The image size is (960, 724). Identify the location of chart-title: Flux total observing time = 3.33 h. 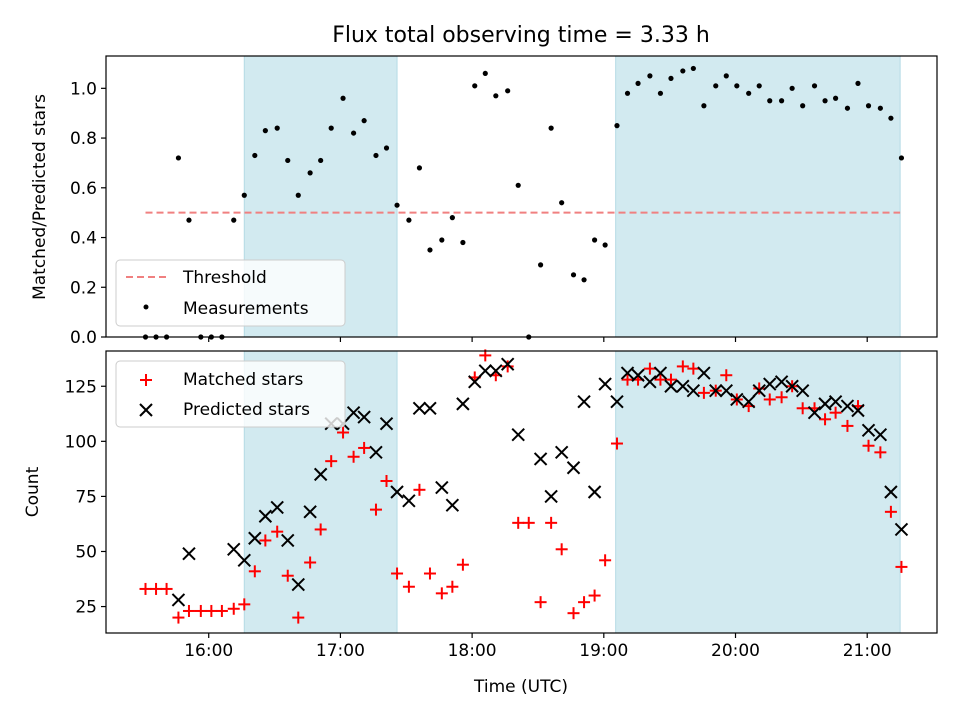
(521, 35).